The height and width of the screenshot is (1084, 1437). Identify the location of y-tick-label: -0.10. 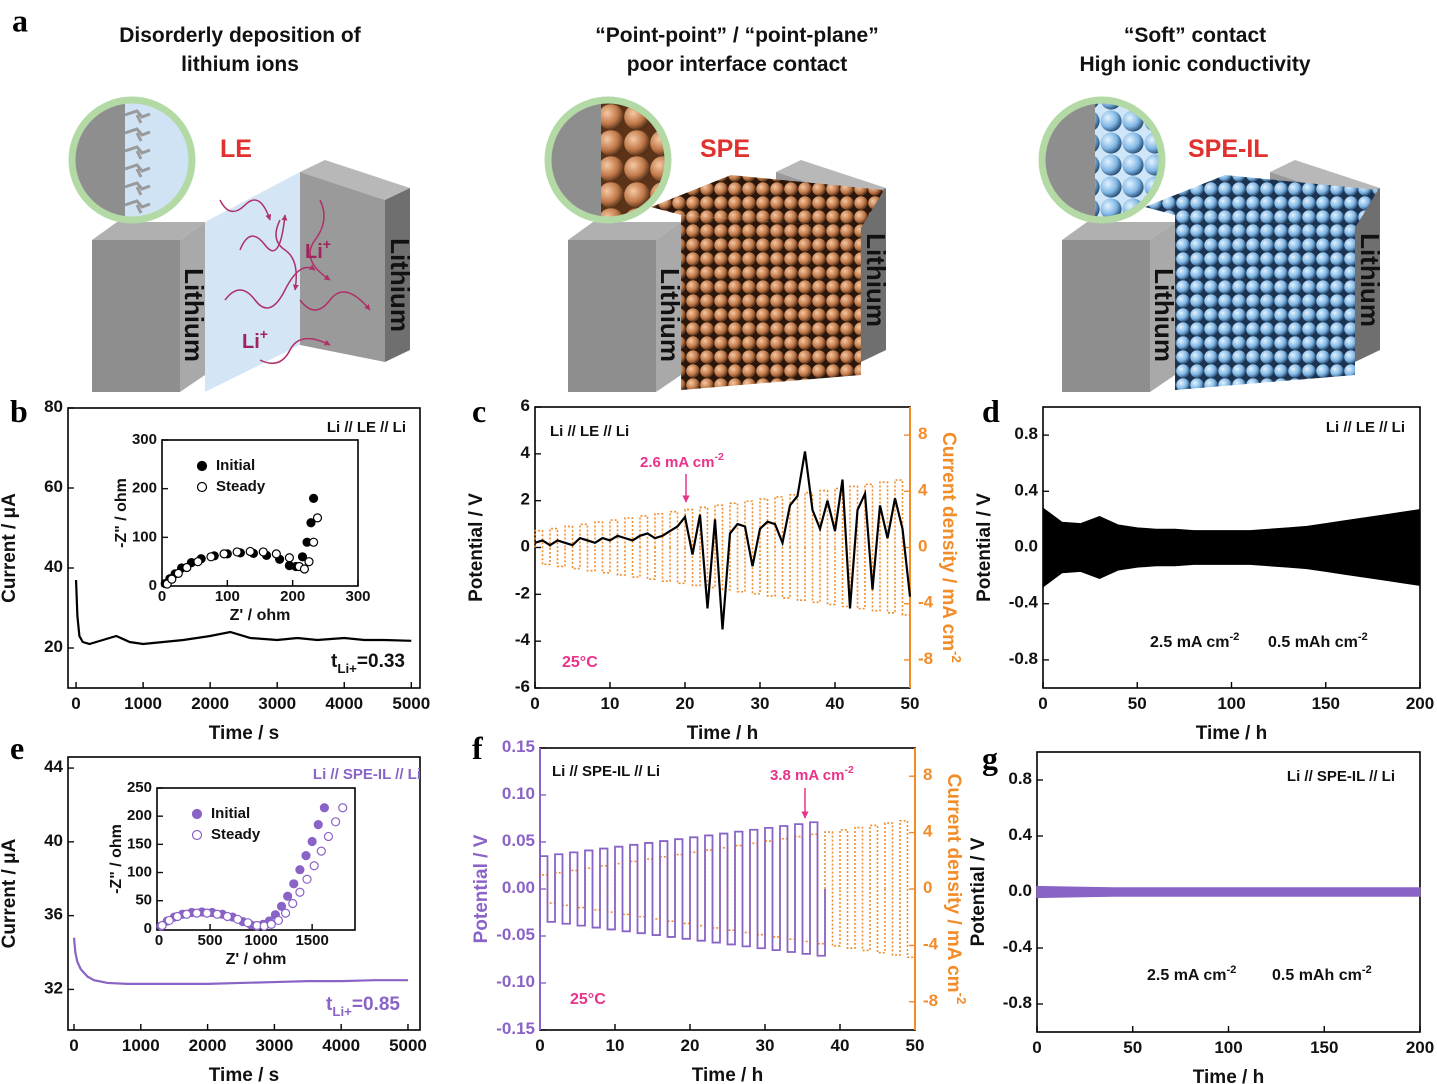
(515, 981).